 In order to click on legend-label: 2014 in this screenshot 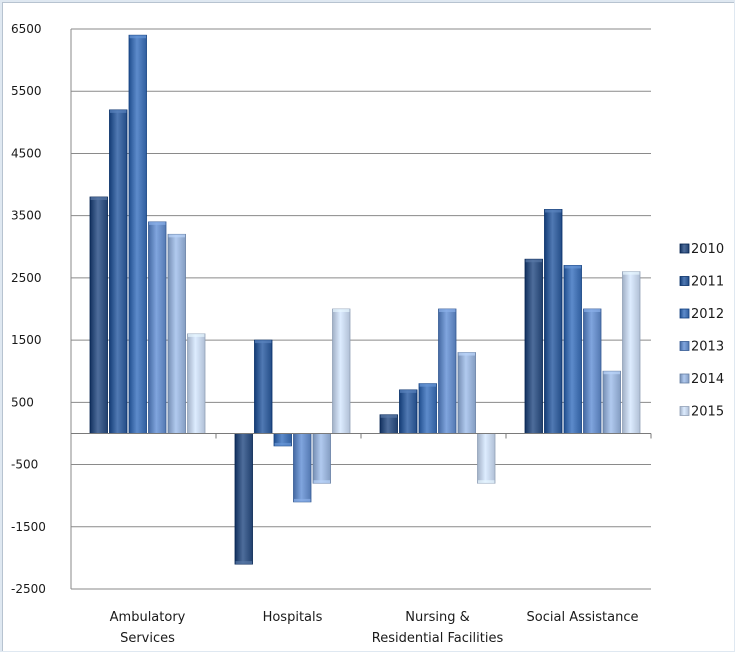, I will do `click(707, 379)`.